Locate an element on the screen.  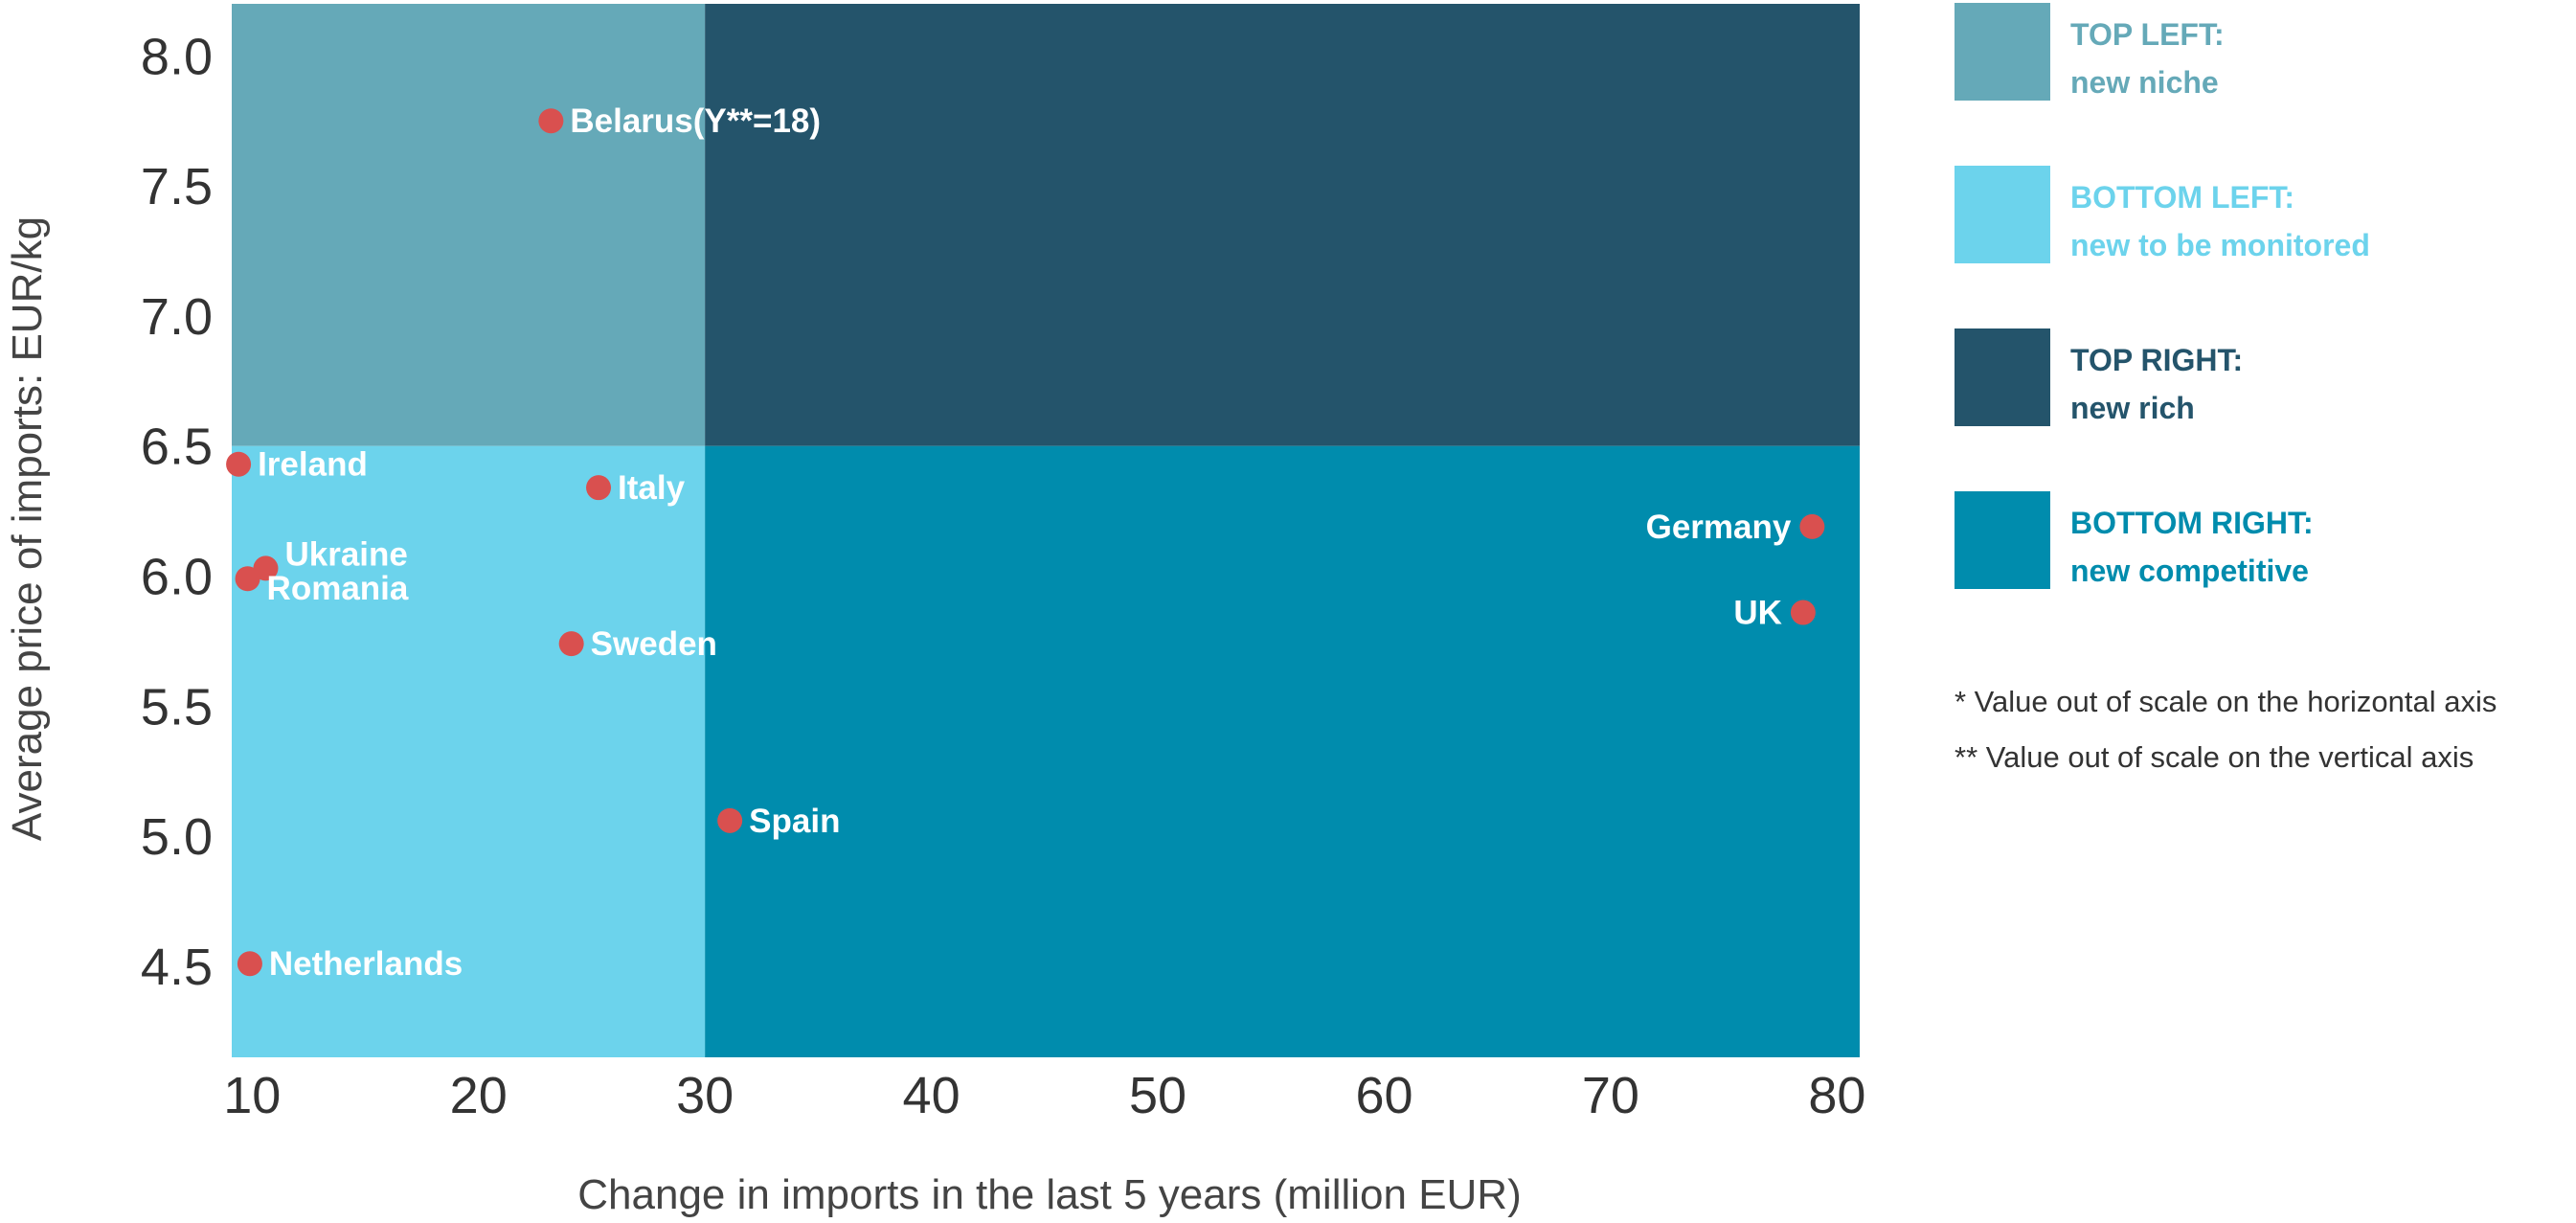
x-tick-label: 70 is located at coordinates (1610, 1096).